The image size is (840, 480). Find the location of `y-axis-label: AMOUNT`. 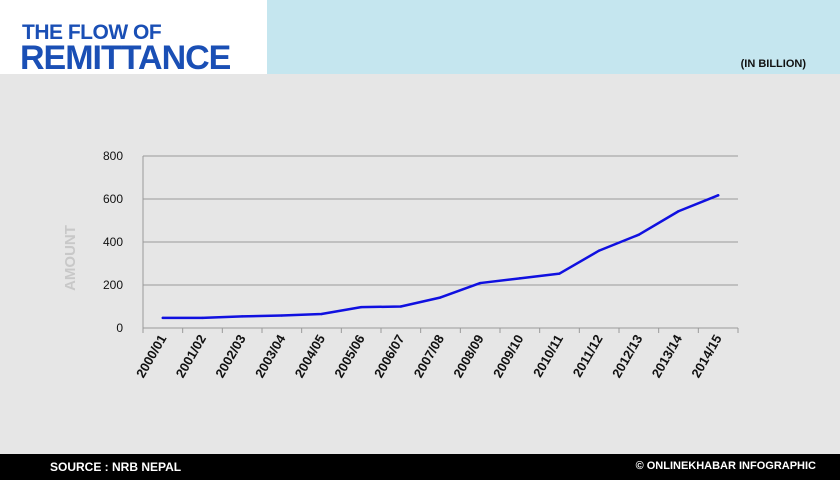

y-axis-label: AMOUNT is located at coordinates (70, 258).